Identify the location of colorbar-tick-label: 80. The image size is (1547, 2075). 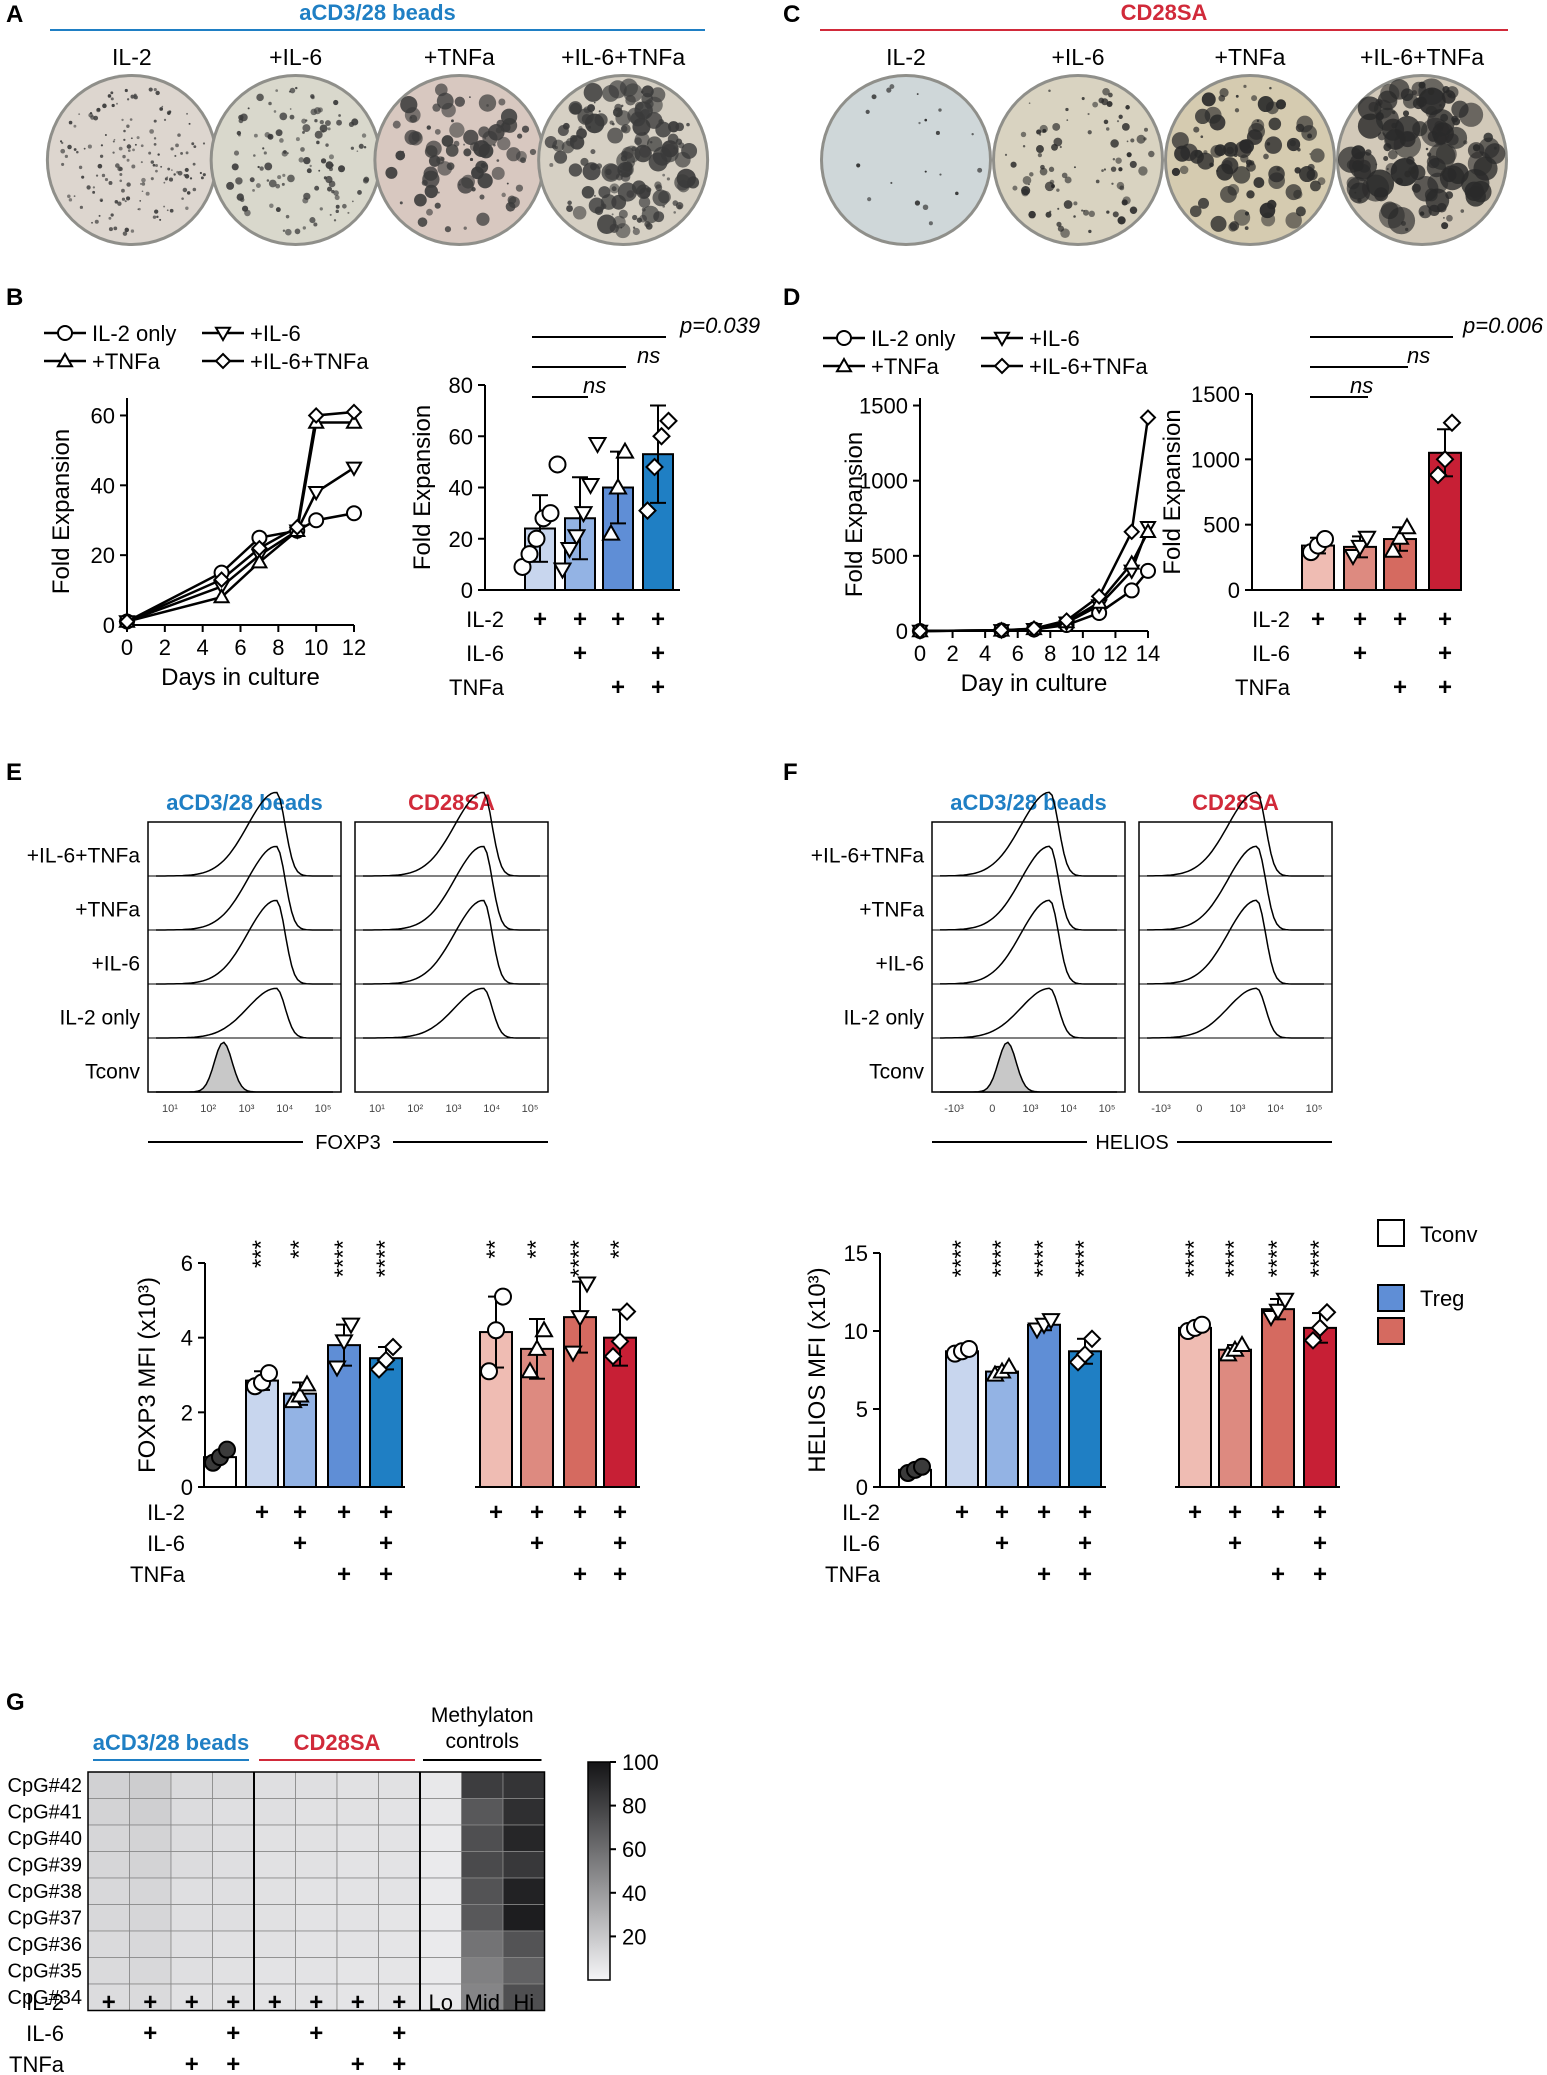
(634, 1806).